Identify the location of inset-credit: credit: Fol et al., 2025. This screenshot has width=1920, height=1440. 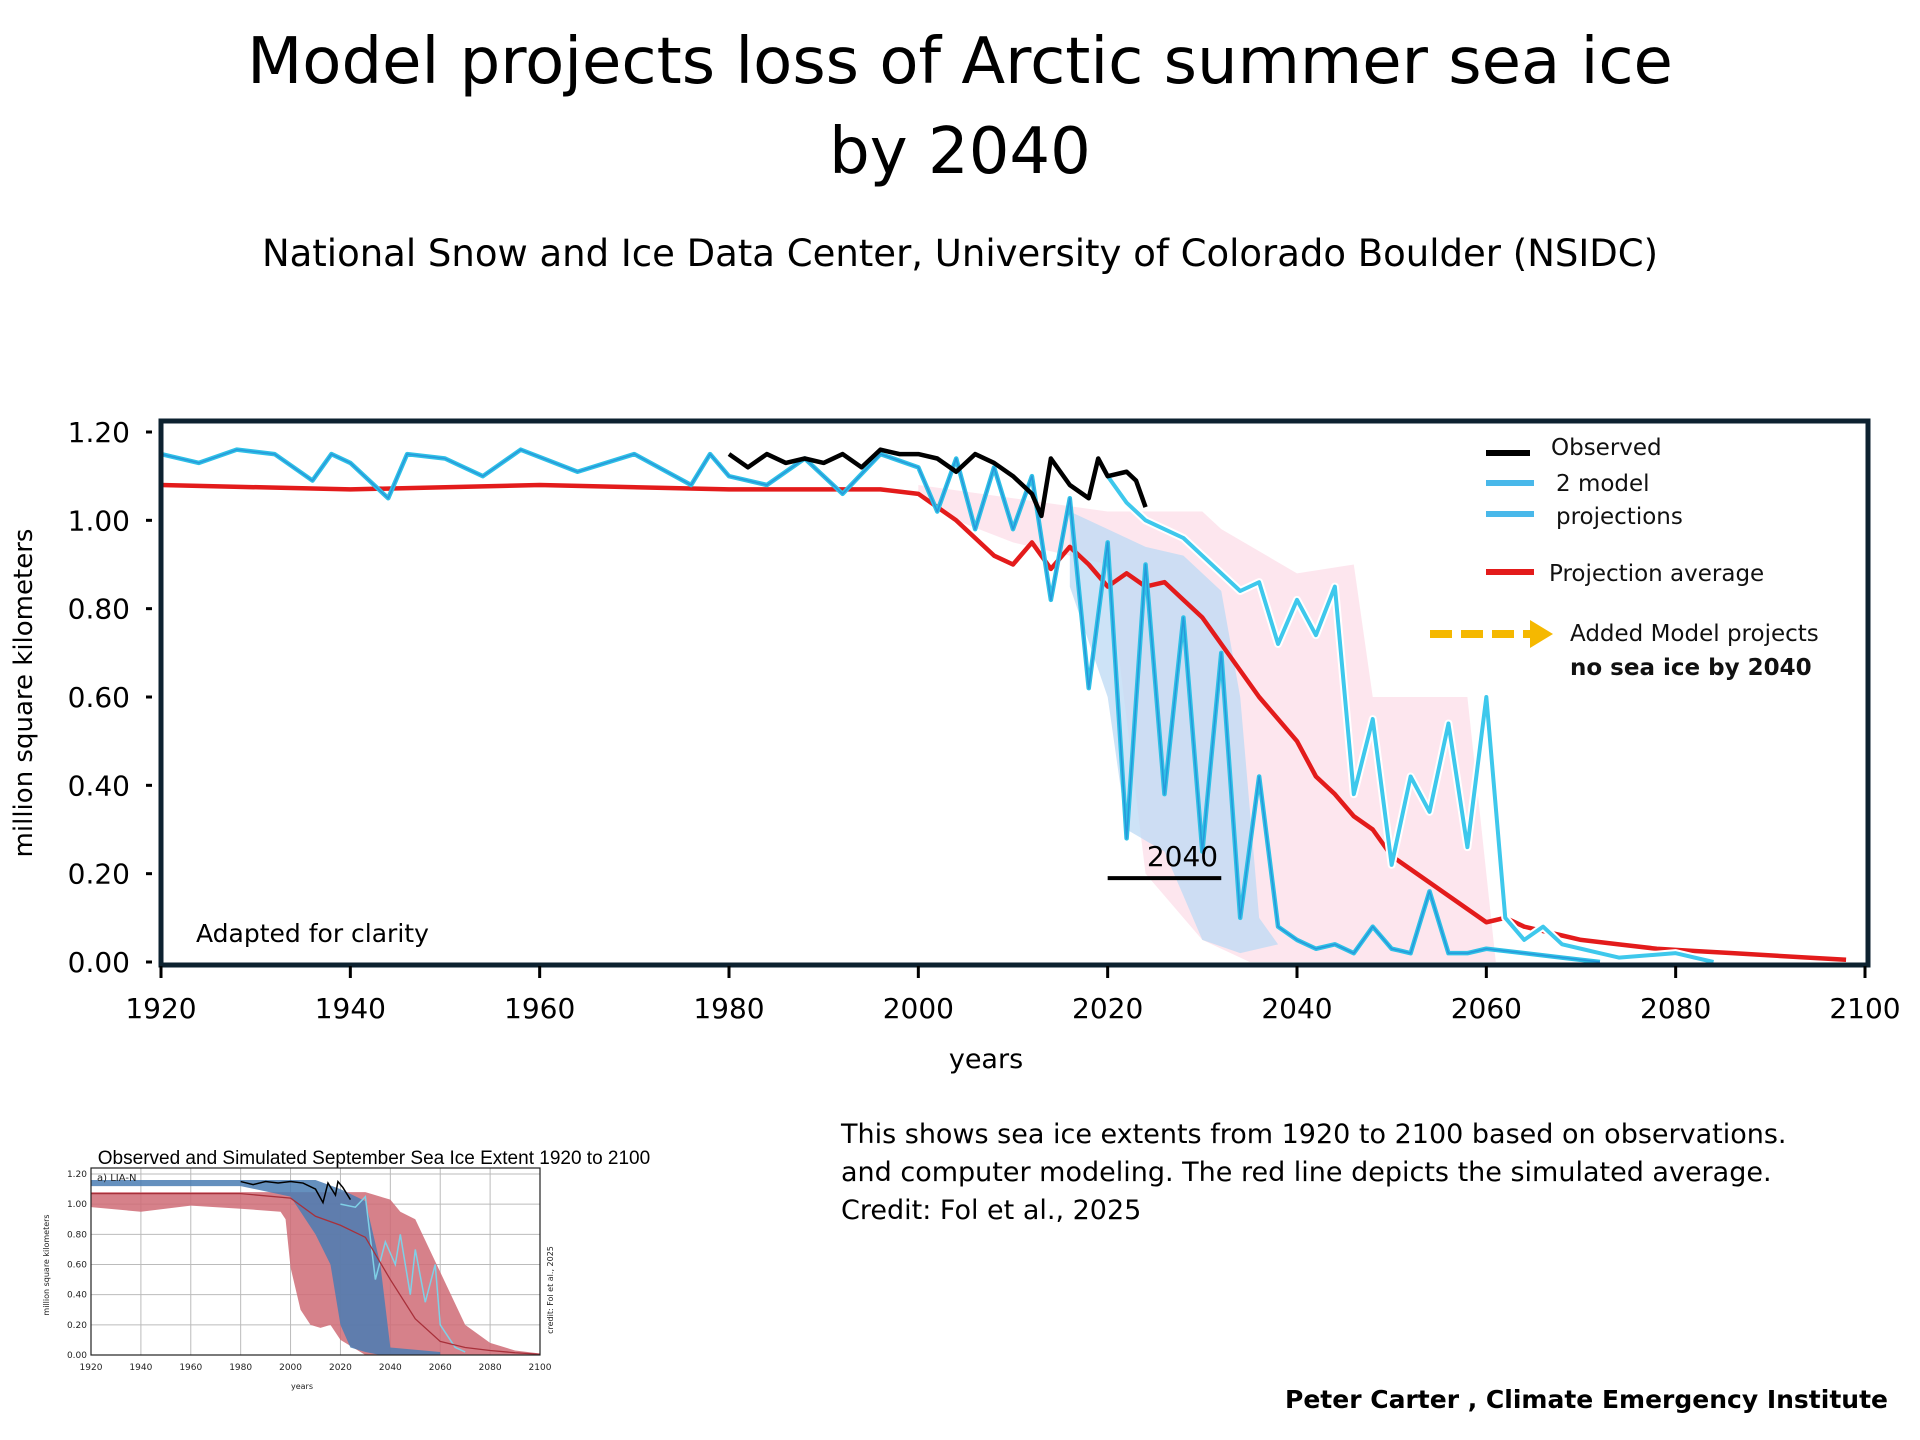
(550, 1290).